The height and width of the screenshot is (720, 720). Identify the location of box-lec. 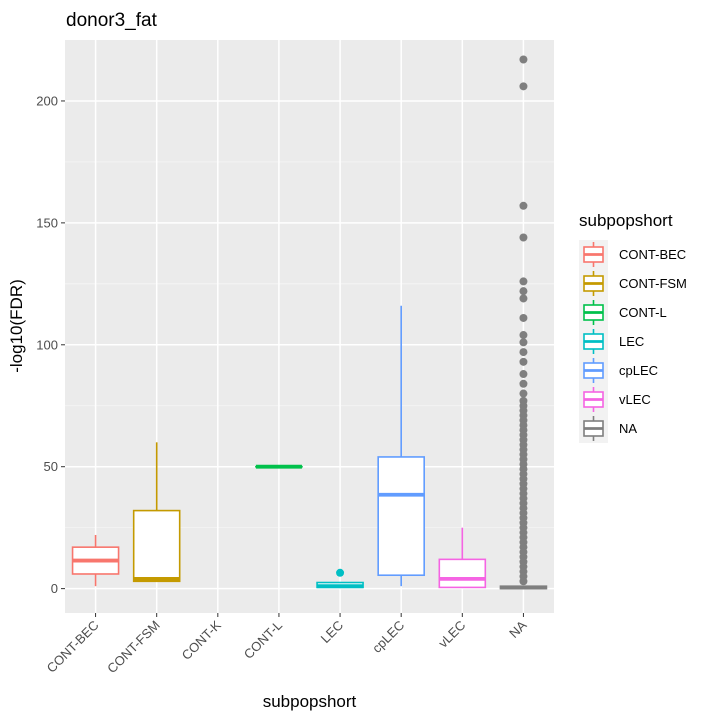
(340, 578).